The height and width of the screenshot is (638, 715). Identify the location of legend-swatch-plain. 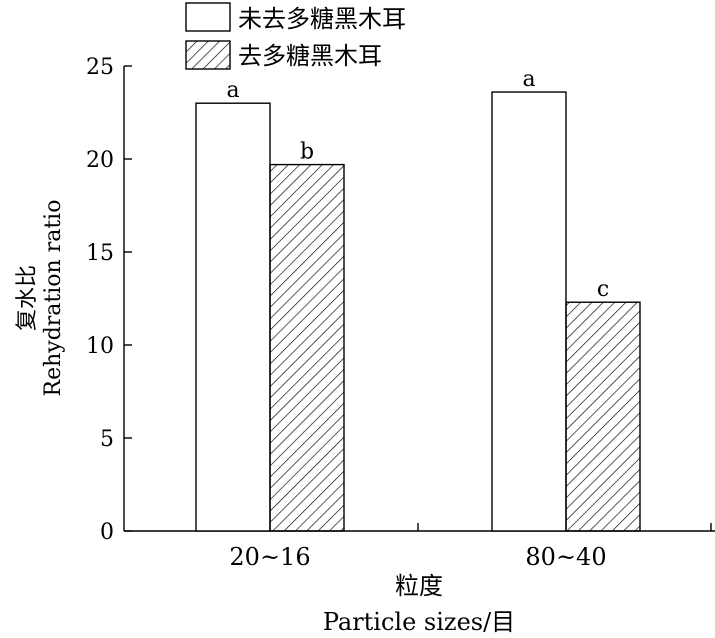
(208, 17).